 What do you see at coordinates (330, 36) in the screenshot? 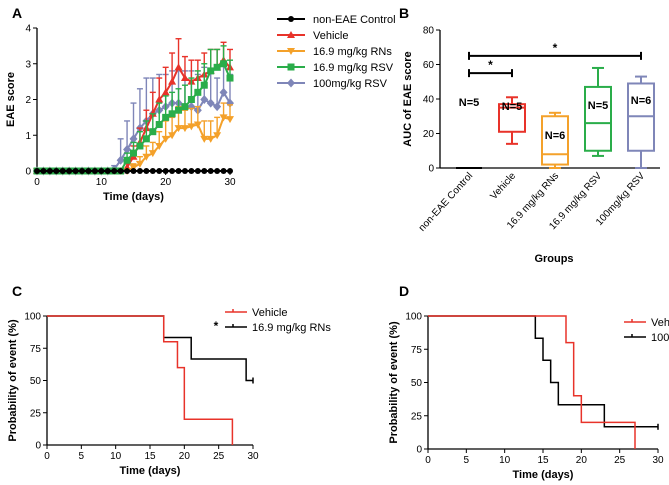
I see `a-legend-label: Vehicle` at bounding box center [330, 36].